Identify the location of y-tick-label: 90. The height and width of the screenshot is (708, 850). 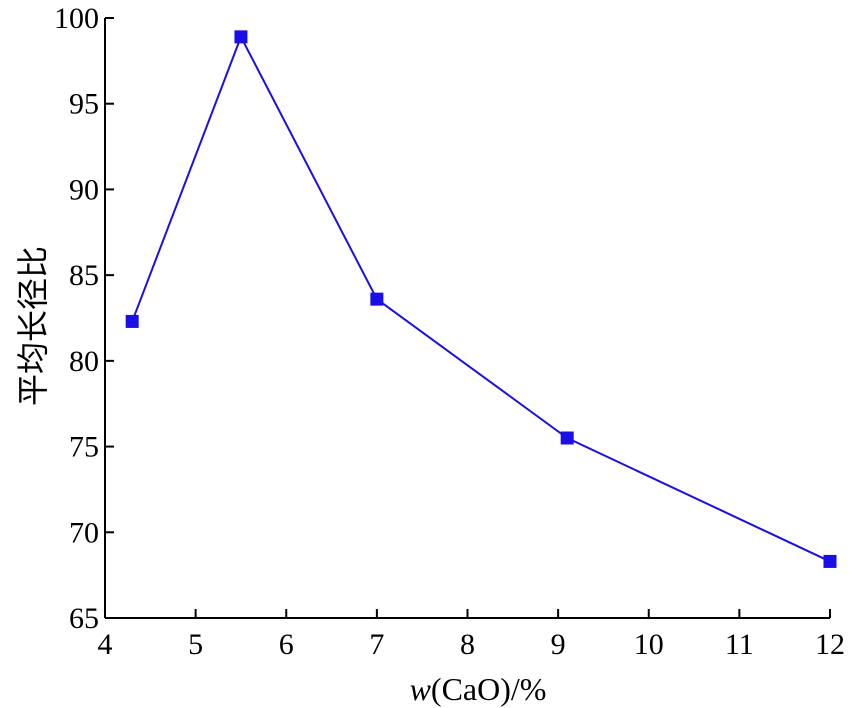
(84, 189).